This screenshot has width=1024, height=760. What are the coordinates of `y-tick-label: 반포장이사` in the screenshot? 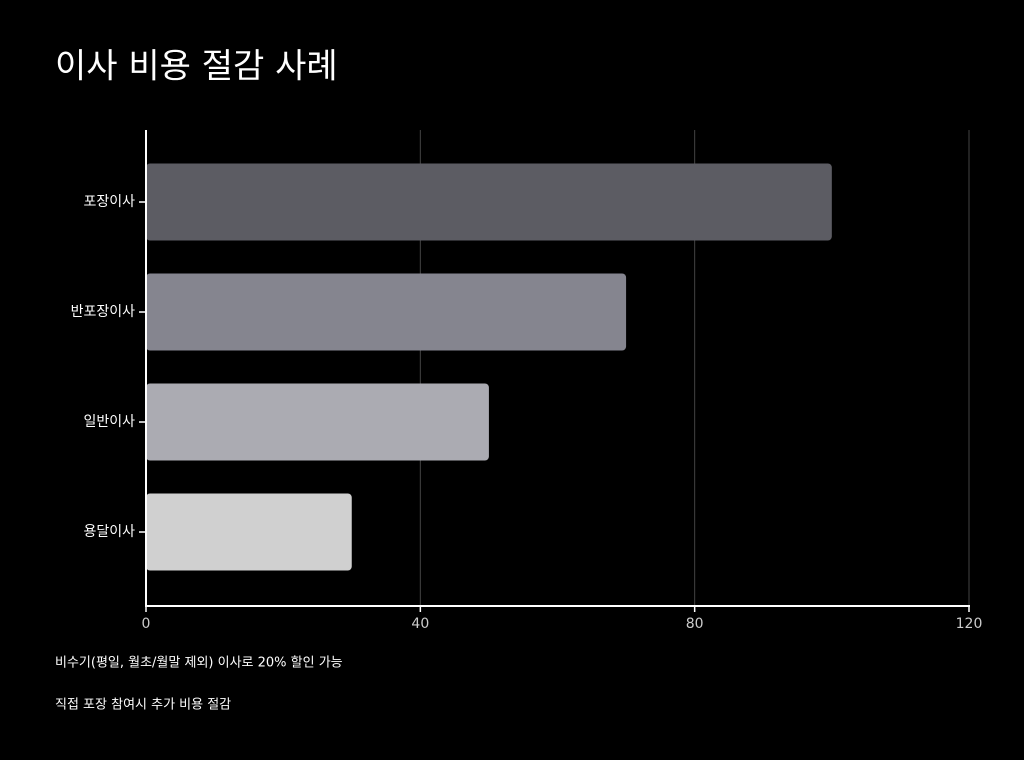 It's located at (103, 312).